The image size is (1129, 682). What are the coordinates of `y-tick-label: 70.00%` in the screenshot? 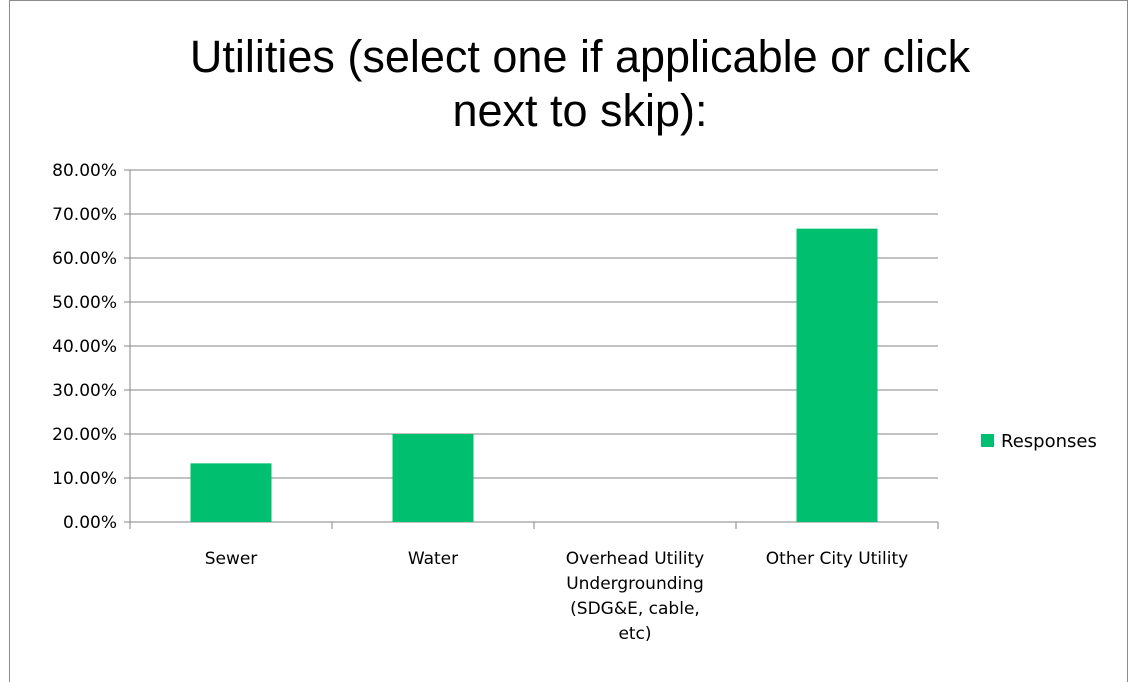 It's located at (84, 215).